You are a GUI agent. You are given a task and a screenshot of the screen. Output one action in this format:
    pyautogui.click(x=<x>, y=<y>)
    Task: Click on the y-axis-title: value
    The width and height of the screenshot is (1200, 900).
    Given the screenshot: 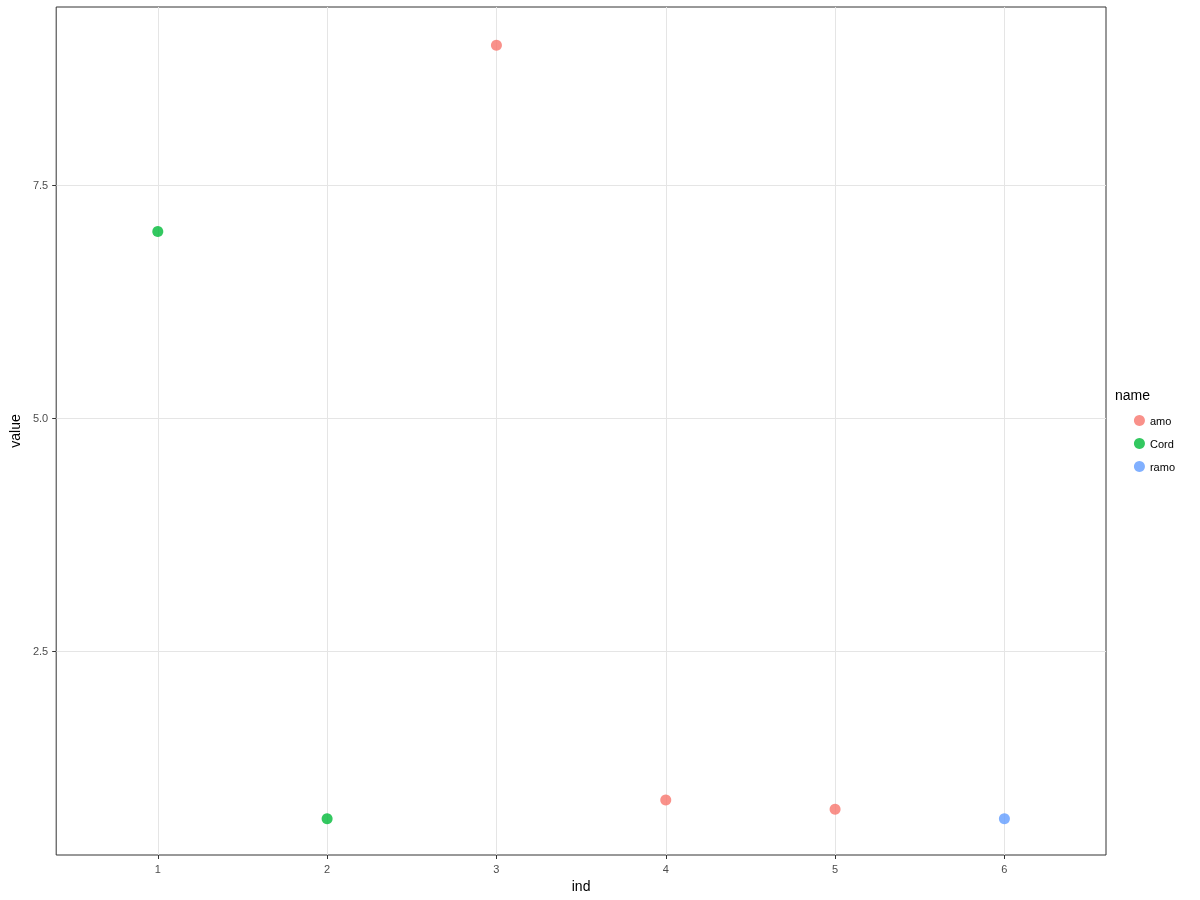 What is the action you would take?
    pyautogui.click(x=15, y=431)
    